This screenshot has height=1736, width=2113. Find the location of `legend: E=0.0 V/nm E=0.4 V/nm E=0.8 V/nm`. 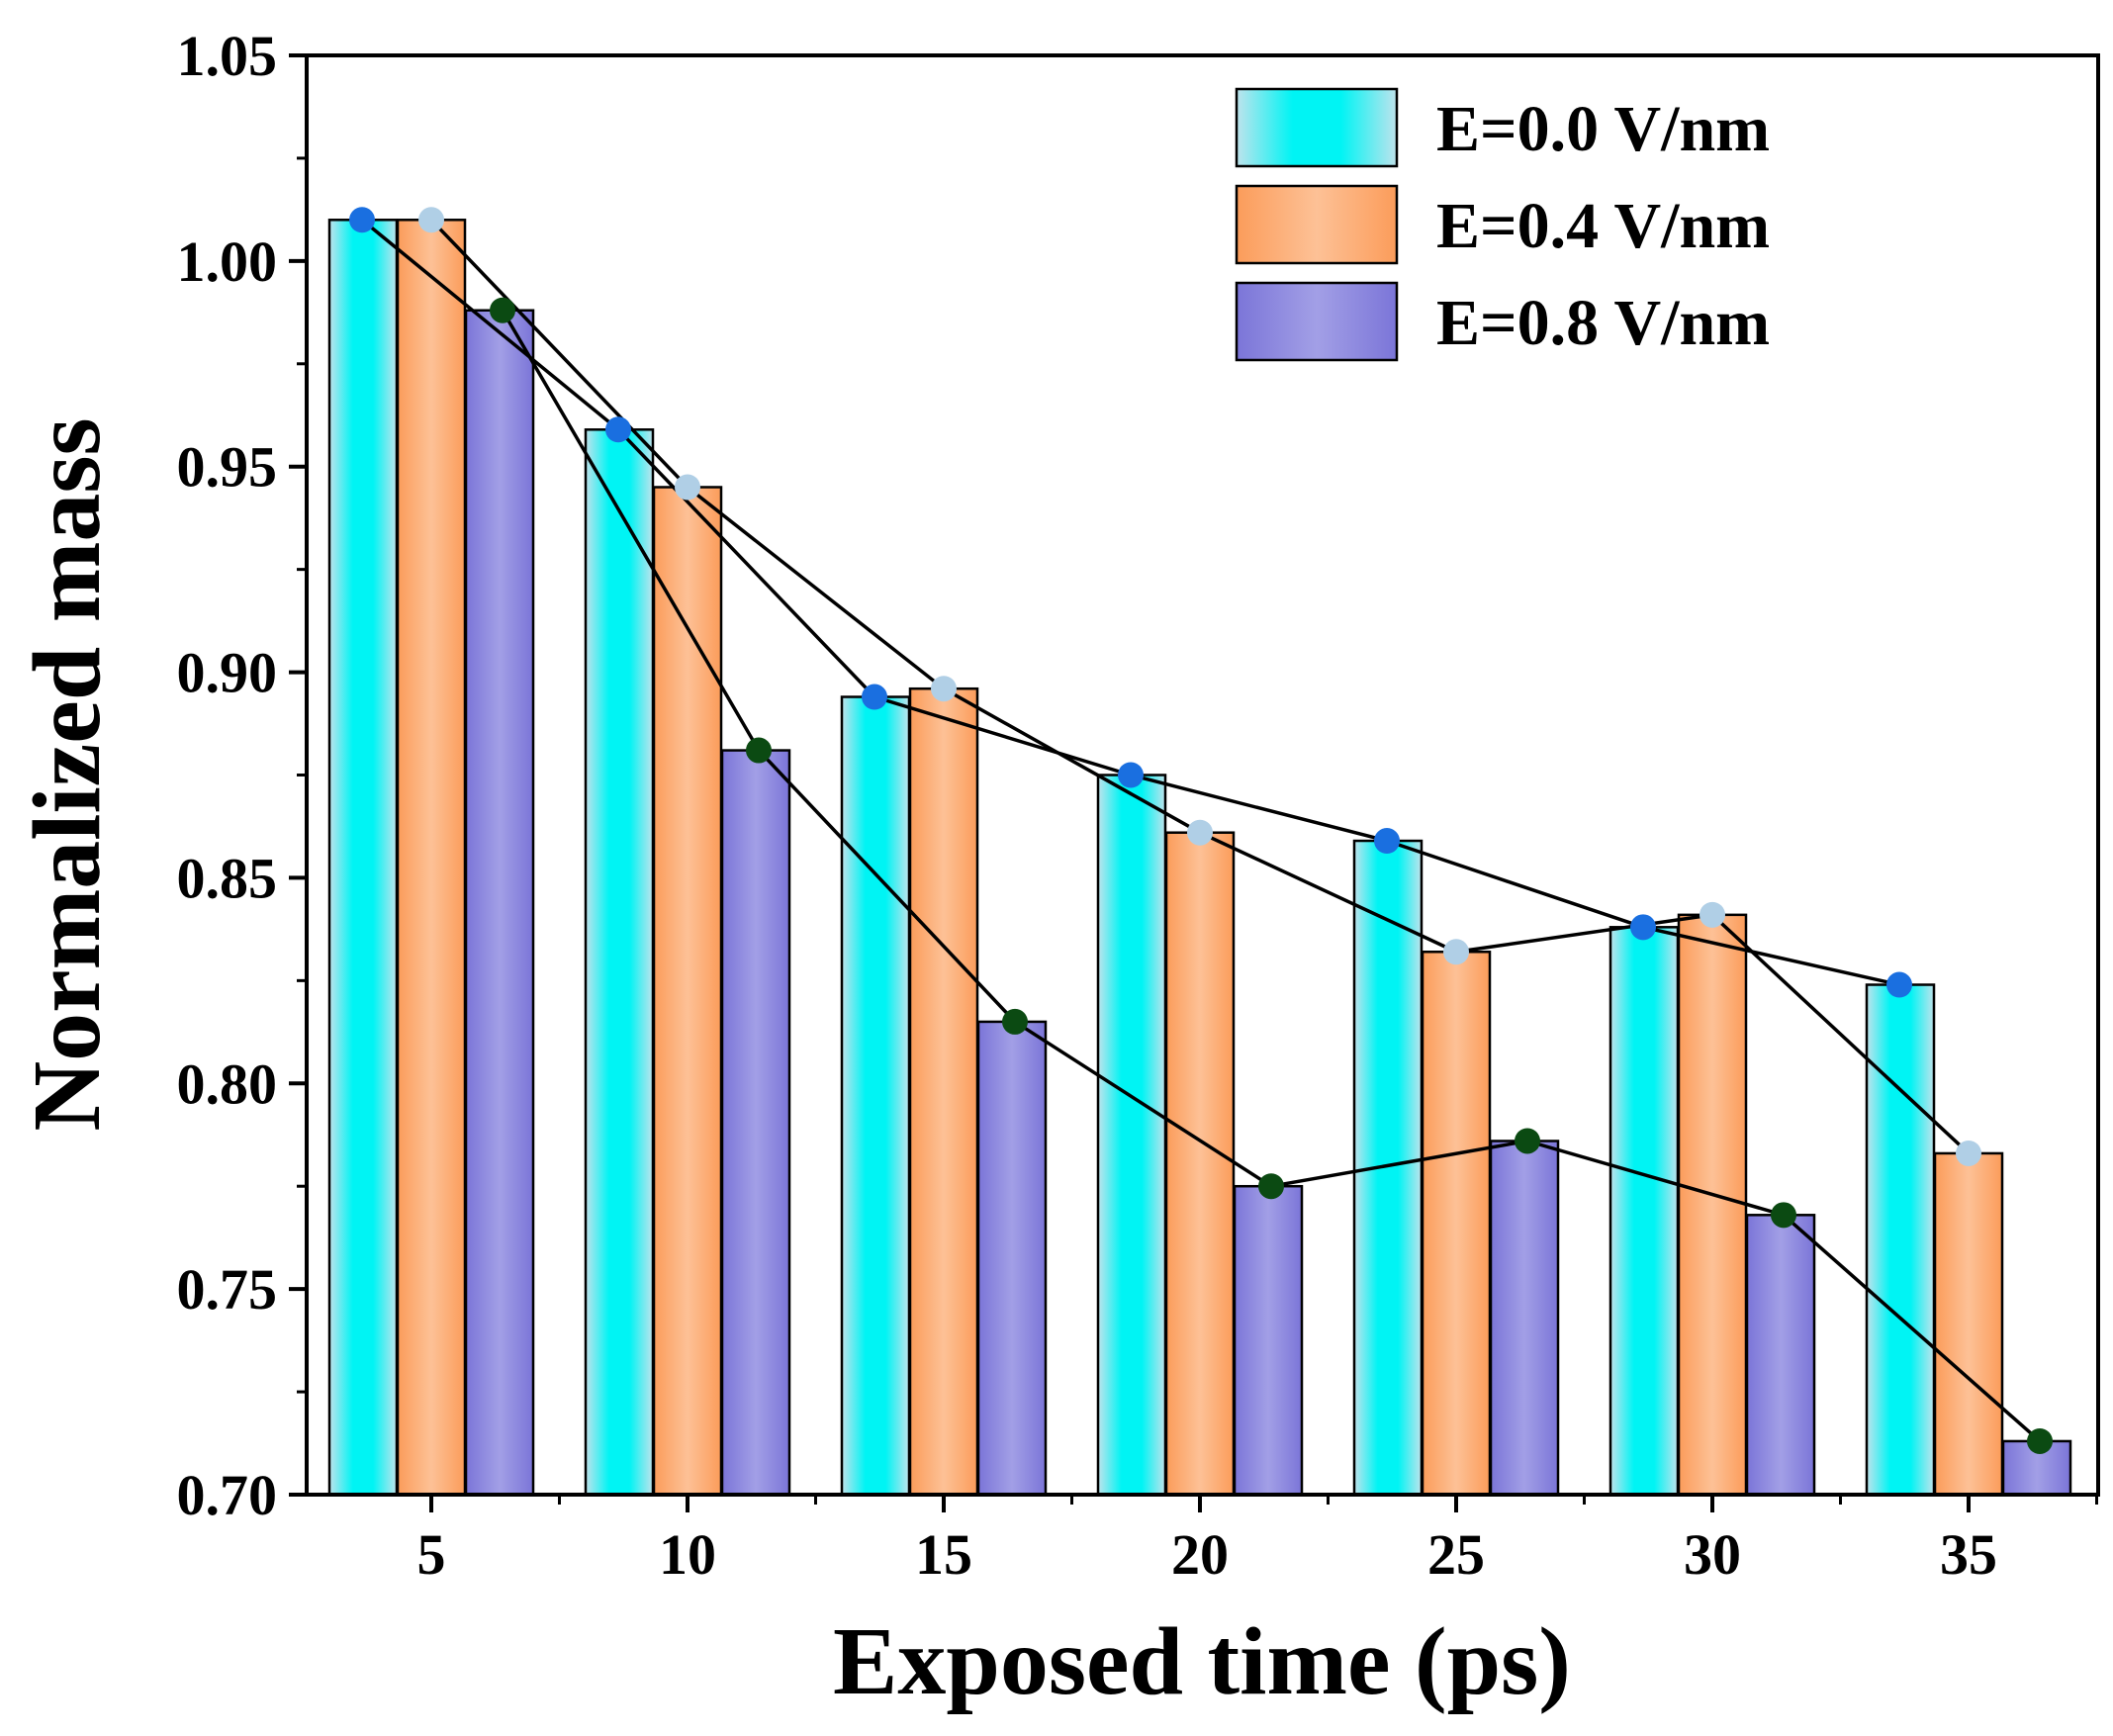

legend: E=0.0 V/nm E=0.4 V/nm E=0.8 V/nm is located at coordinates (1502, 224).